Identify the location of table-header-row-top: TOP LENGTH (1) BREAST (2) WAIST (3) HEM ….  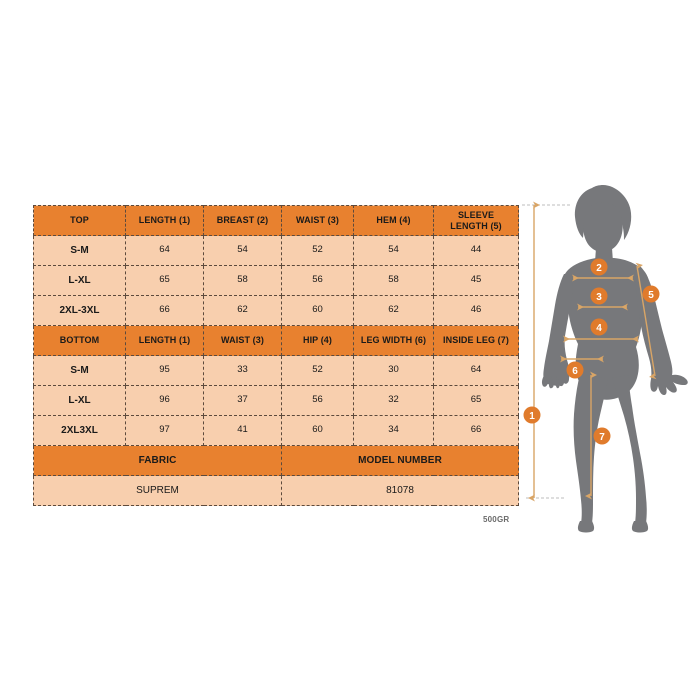
(276, 220).